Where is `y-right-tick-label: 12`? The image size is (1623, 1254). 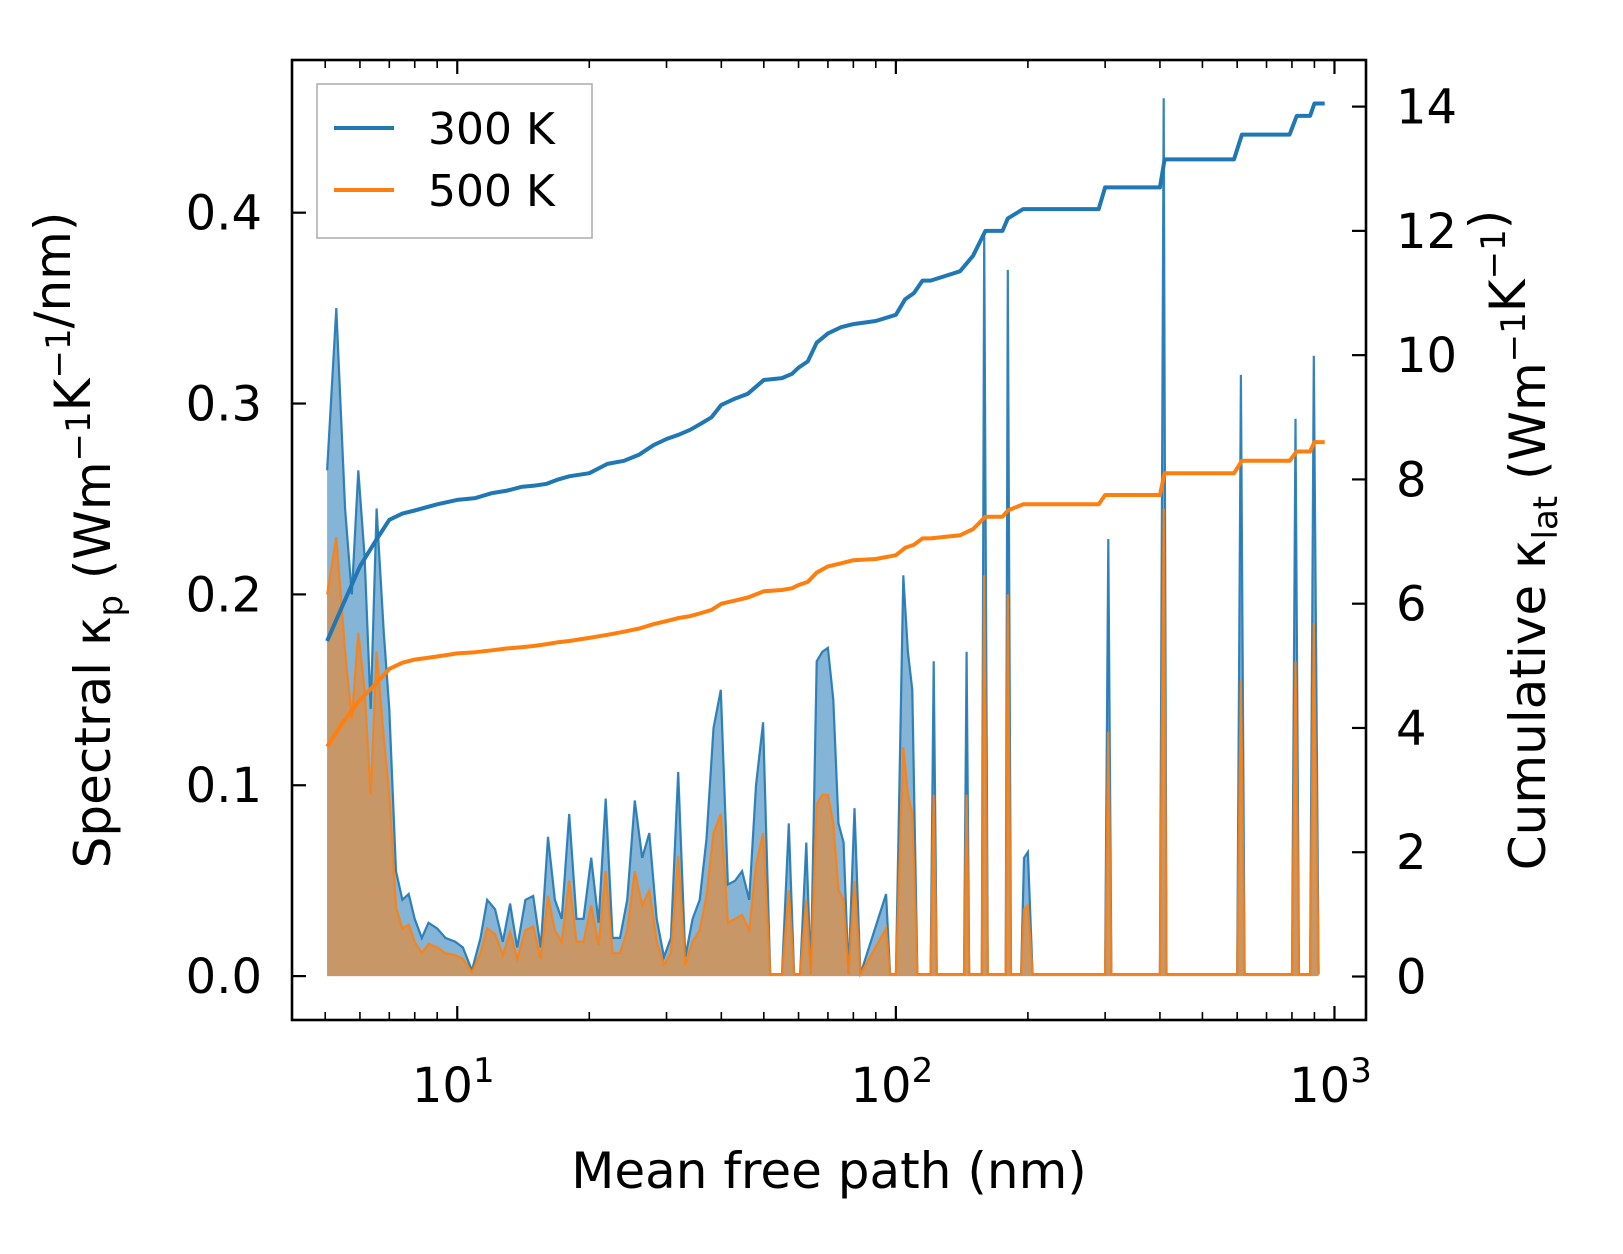 y-right-tick-label: 12 is located at coordinates (1426, 232).